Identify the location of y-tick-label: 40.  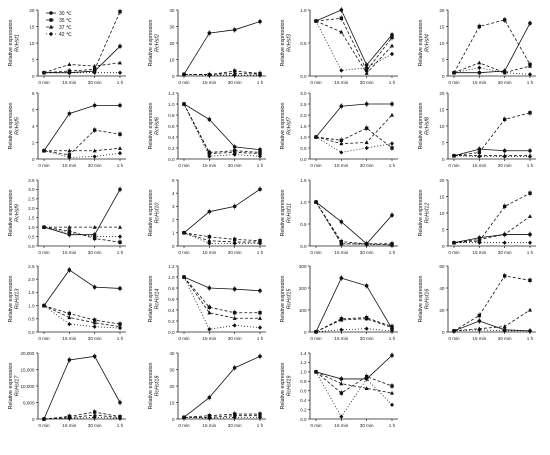
(172, 10).